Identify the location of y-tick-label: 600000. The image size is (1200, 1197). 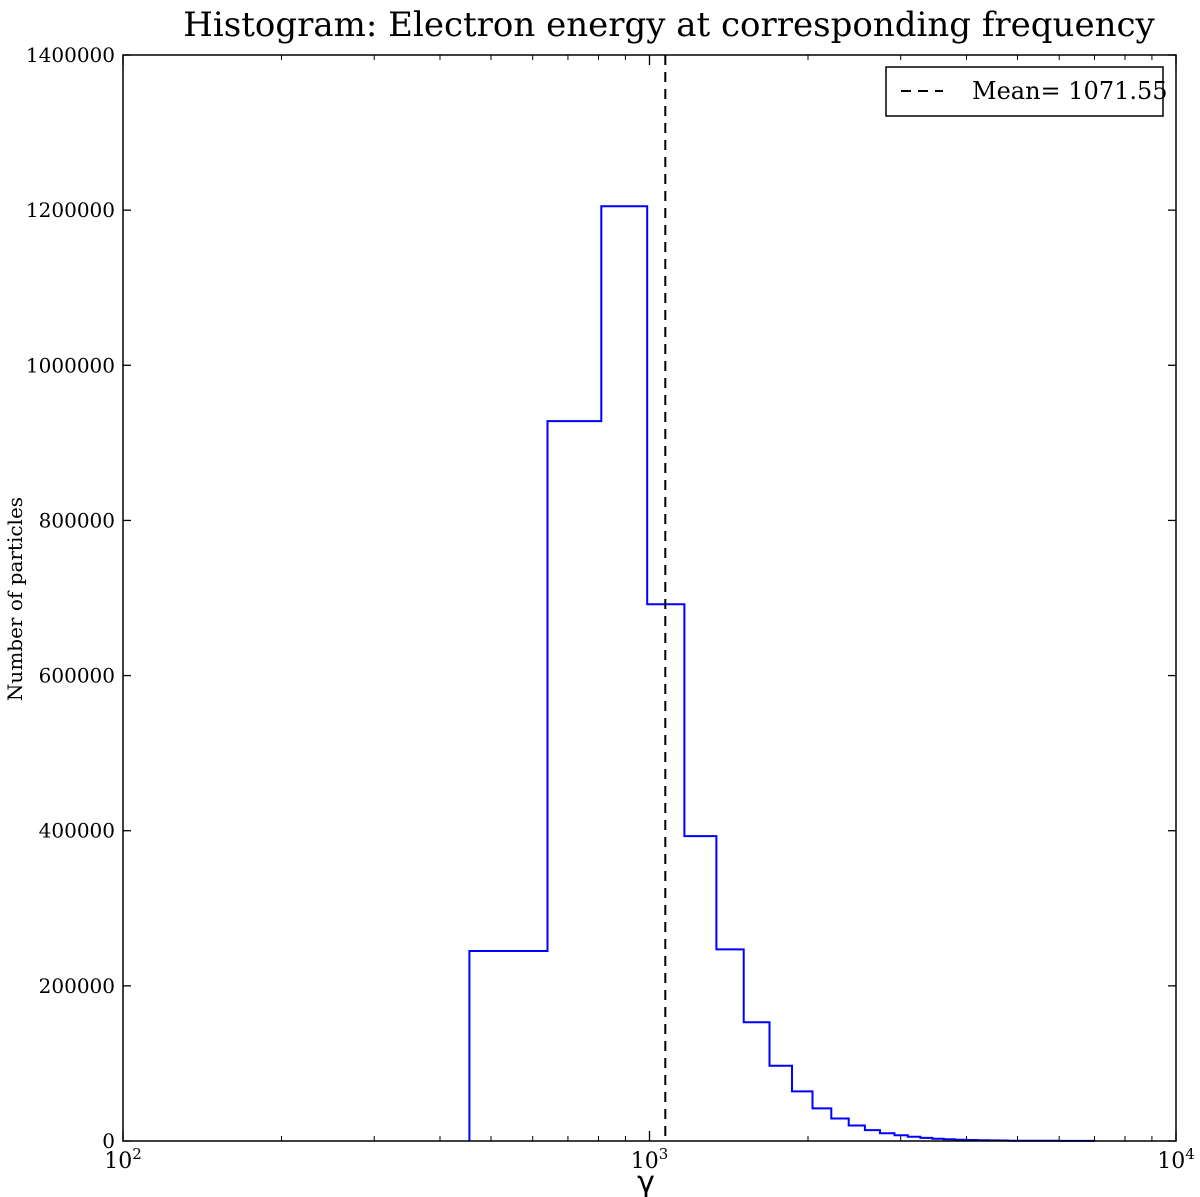
(77, 676).